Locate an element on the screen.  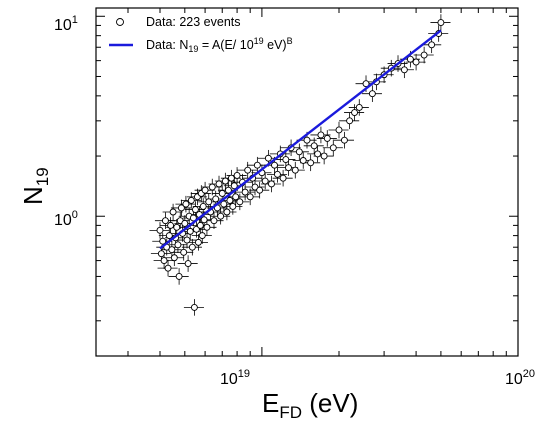
y-tick-label-10-exp: 1 is located at coordinates (75, 20).